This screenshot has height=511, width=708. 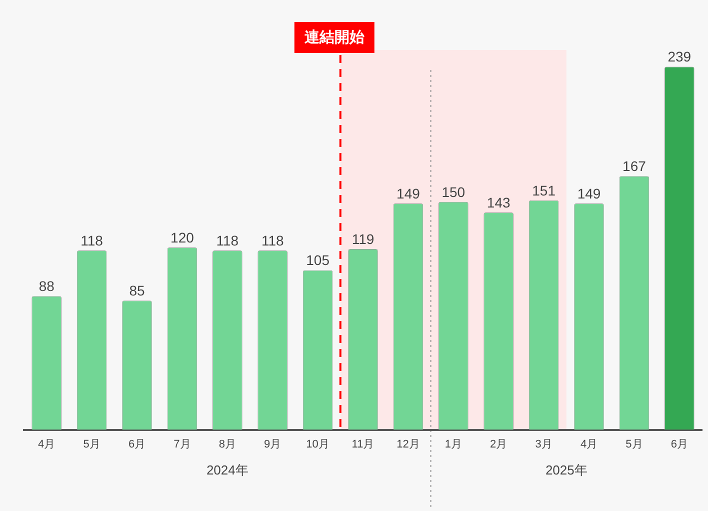 I want to click on data-label: 239, so click(x=680, y=56).